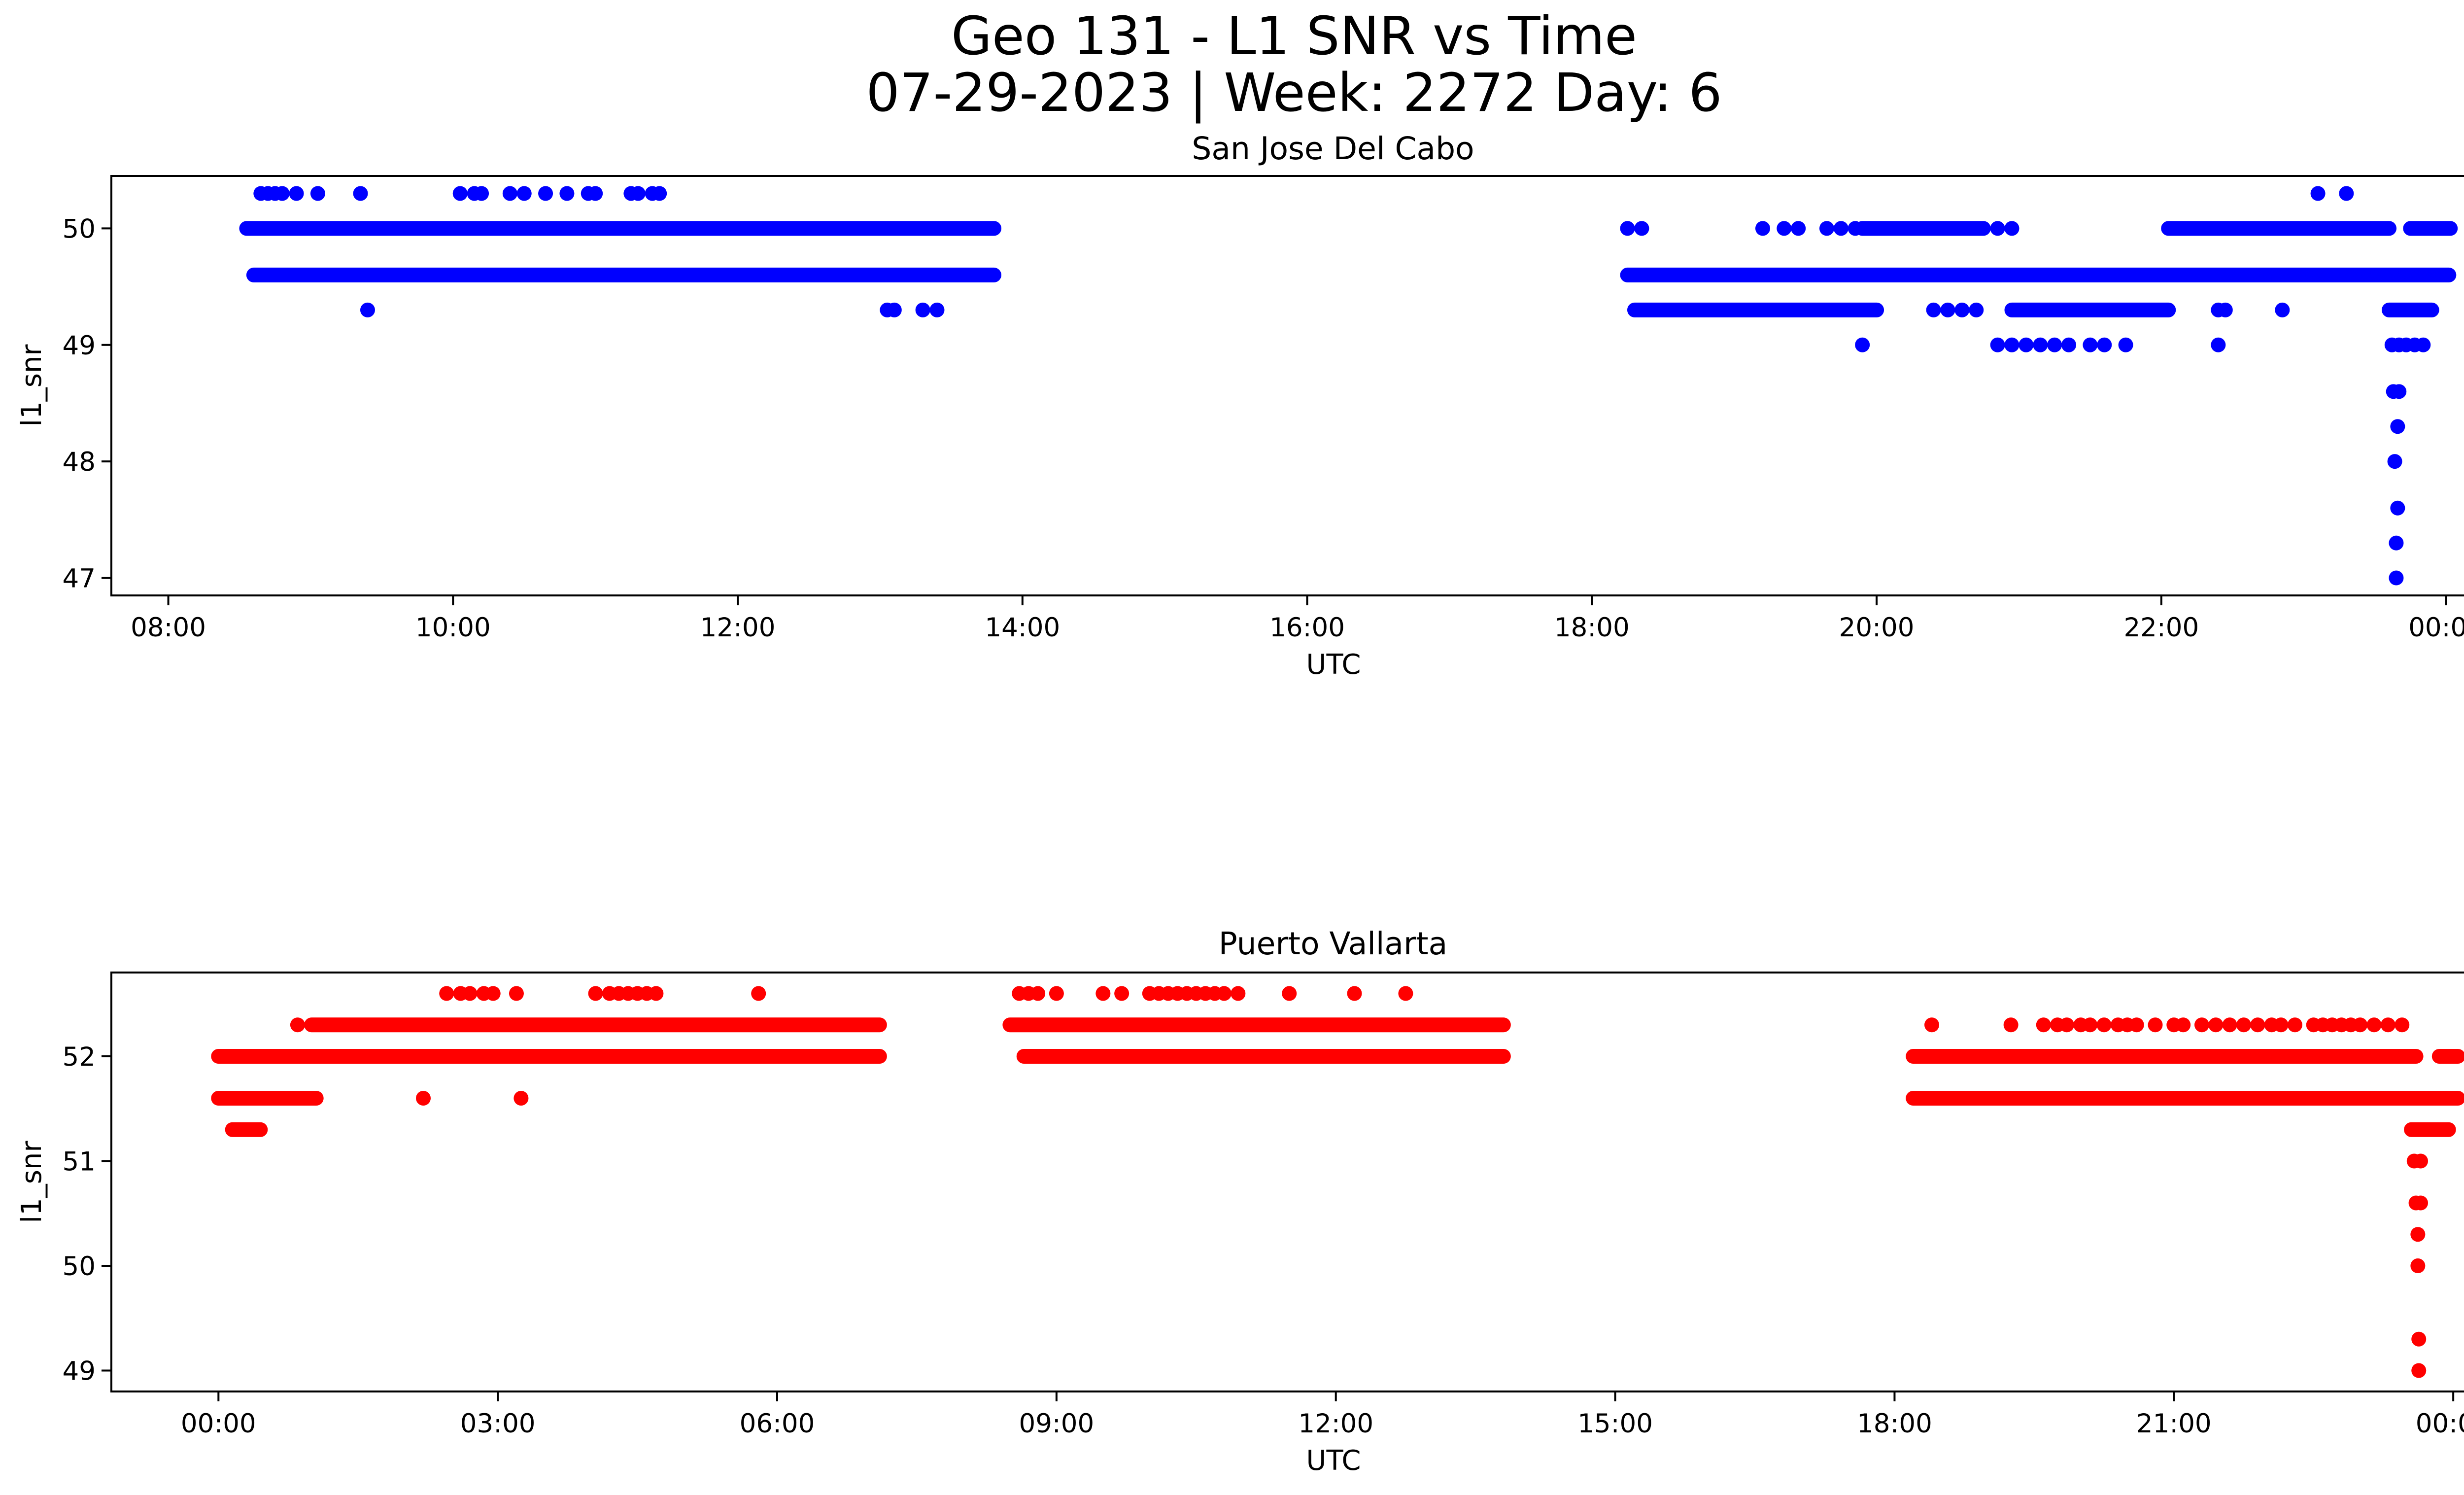  What do you see at coordinates (1592, 628) in the screenshot?
I see `x-tick-label: 18:00` at bounding box center [1592, 628].